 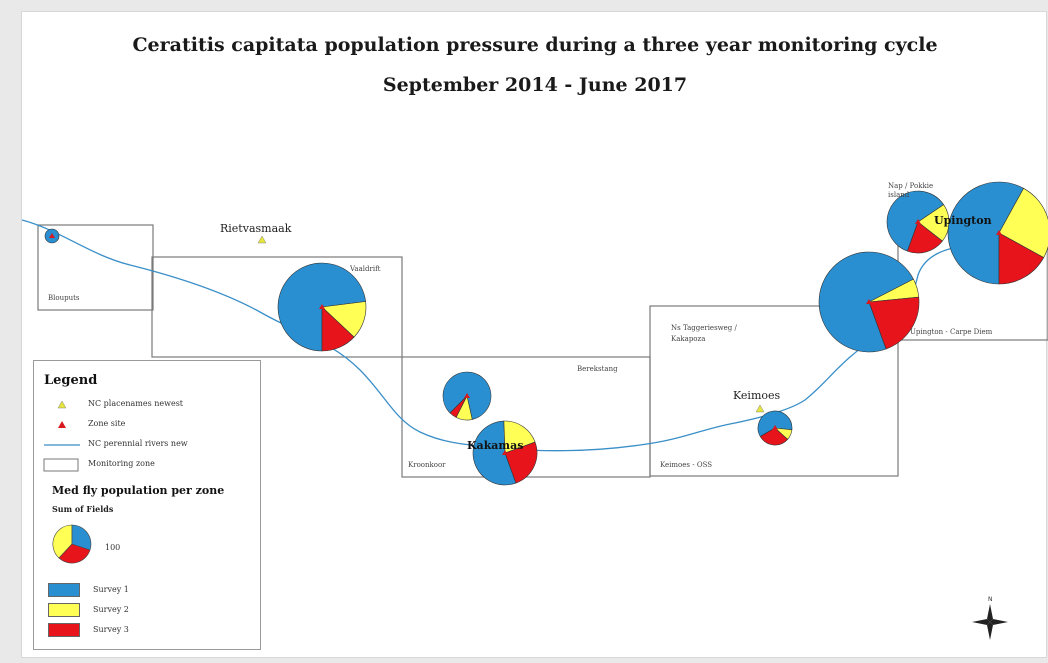 I want to click on legend-item-label: NC perennial rivers new, so click(x=138, y=443).